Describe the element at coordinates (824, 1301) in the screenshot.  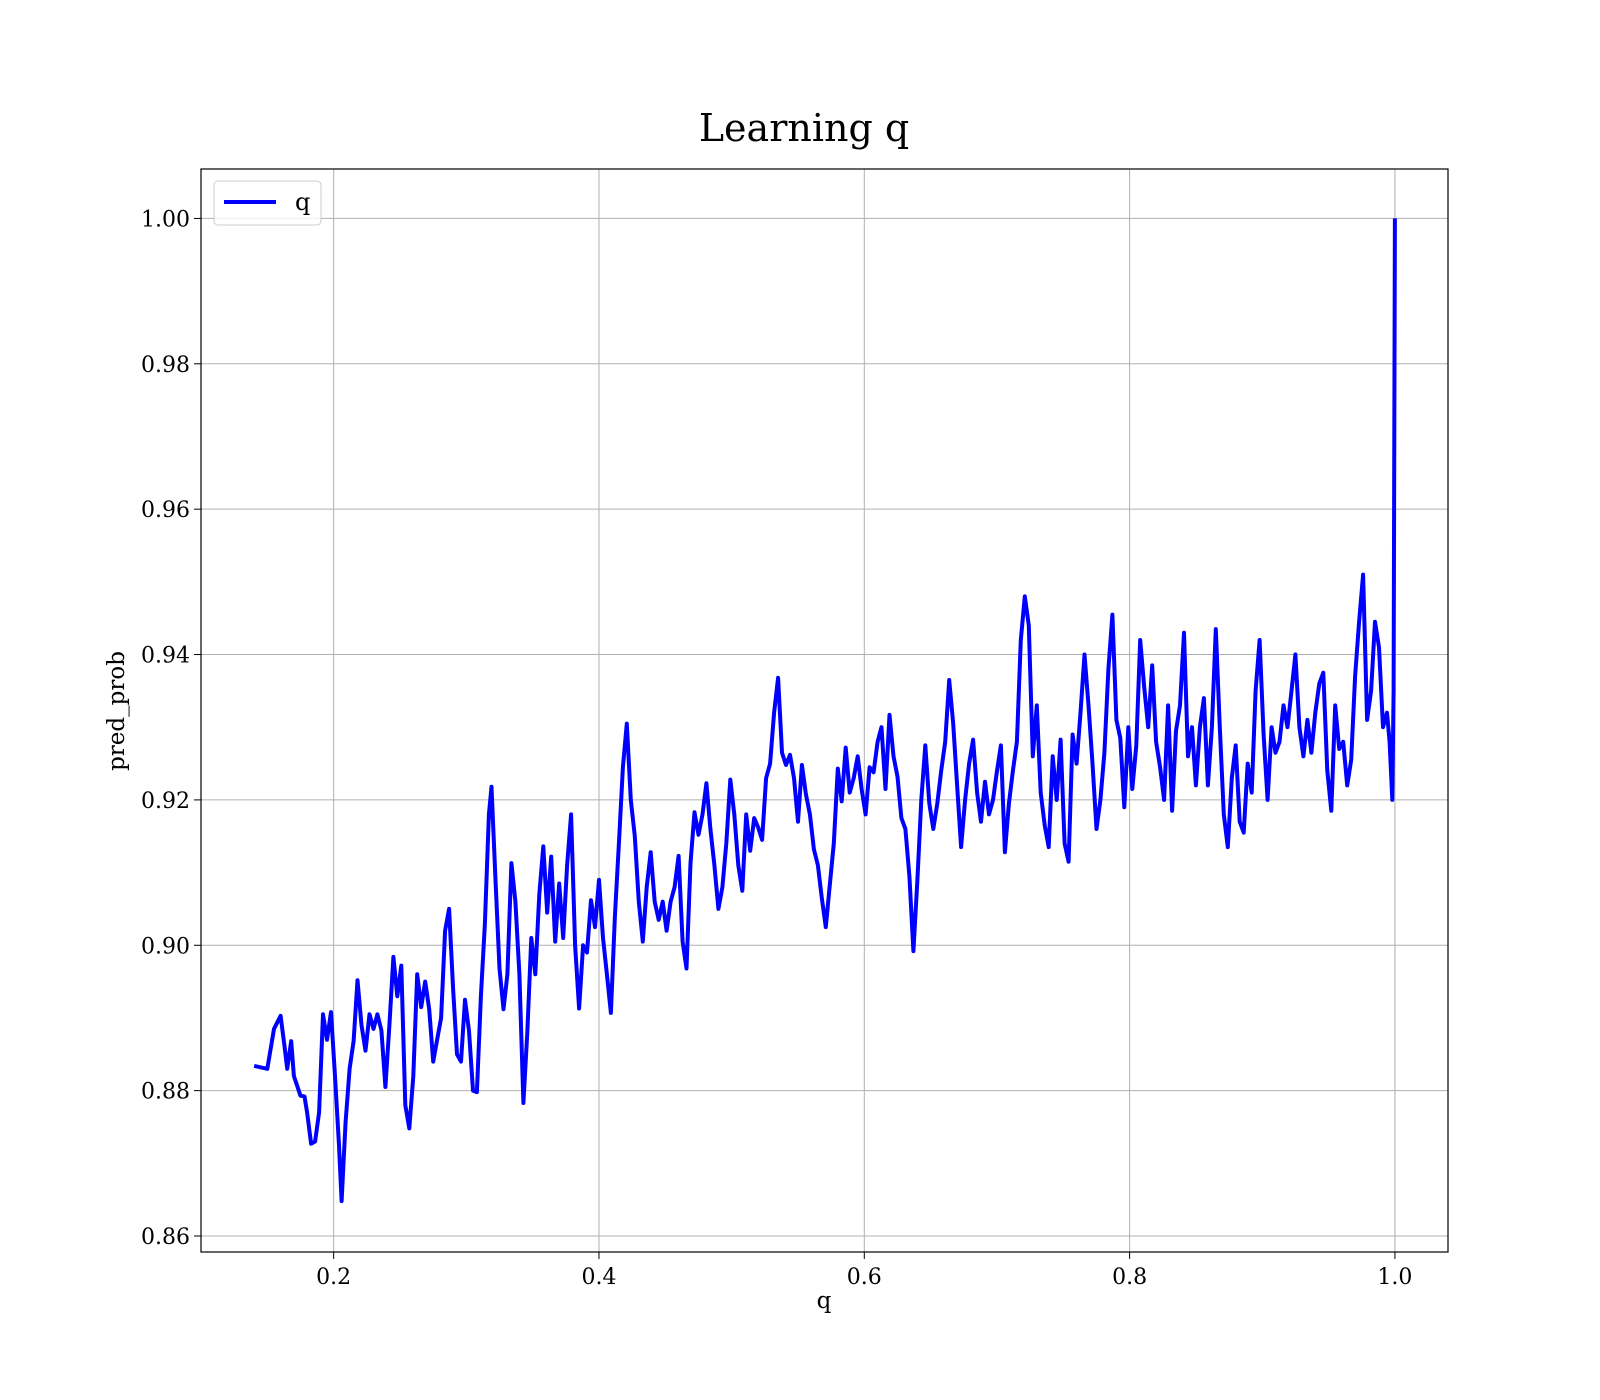
I see `x-axis-label: q` at that location.